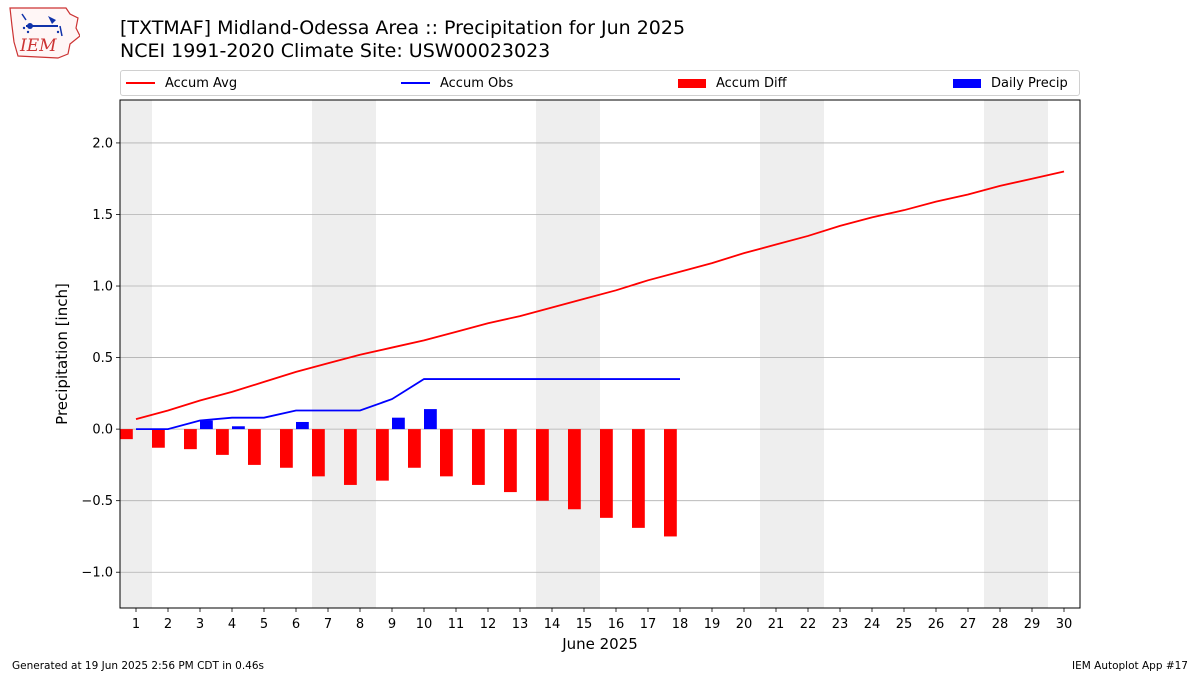 This screenshot has height=675, width=1200. Describe the element at coordinates (488, 624) in the screenshot. I see `x-tick-label: 12` at that location.